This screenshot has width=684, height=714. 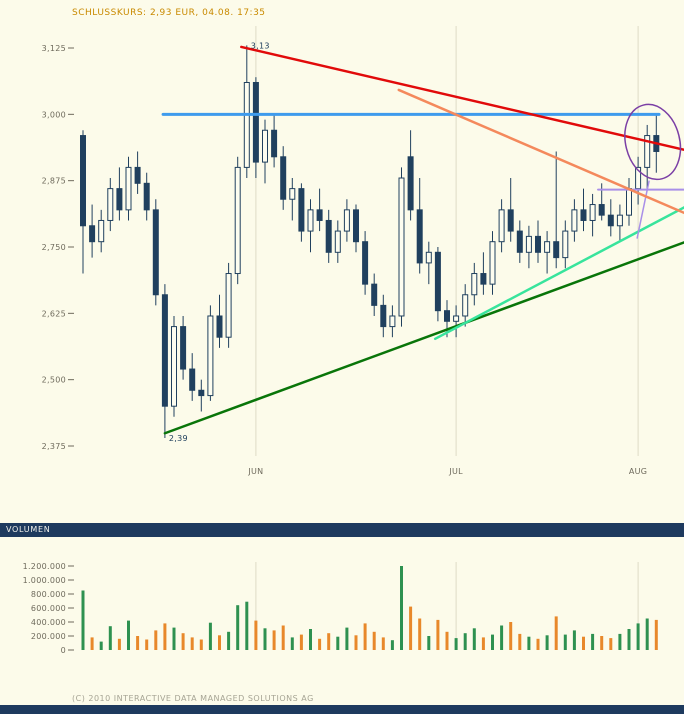 I want to click on downtrend-from-high, so click(x=462, y=98).